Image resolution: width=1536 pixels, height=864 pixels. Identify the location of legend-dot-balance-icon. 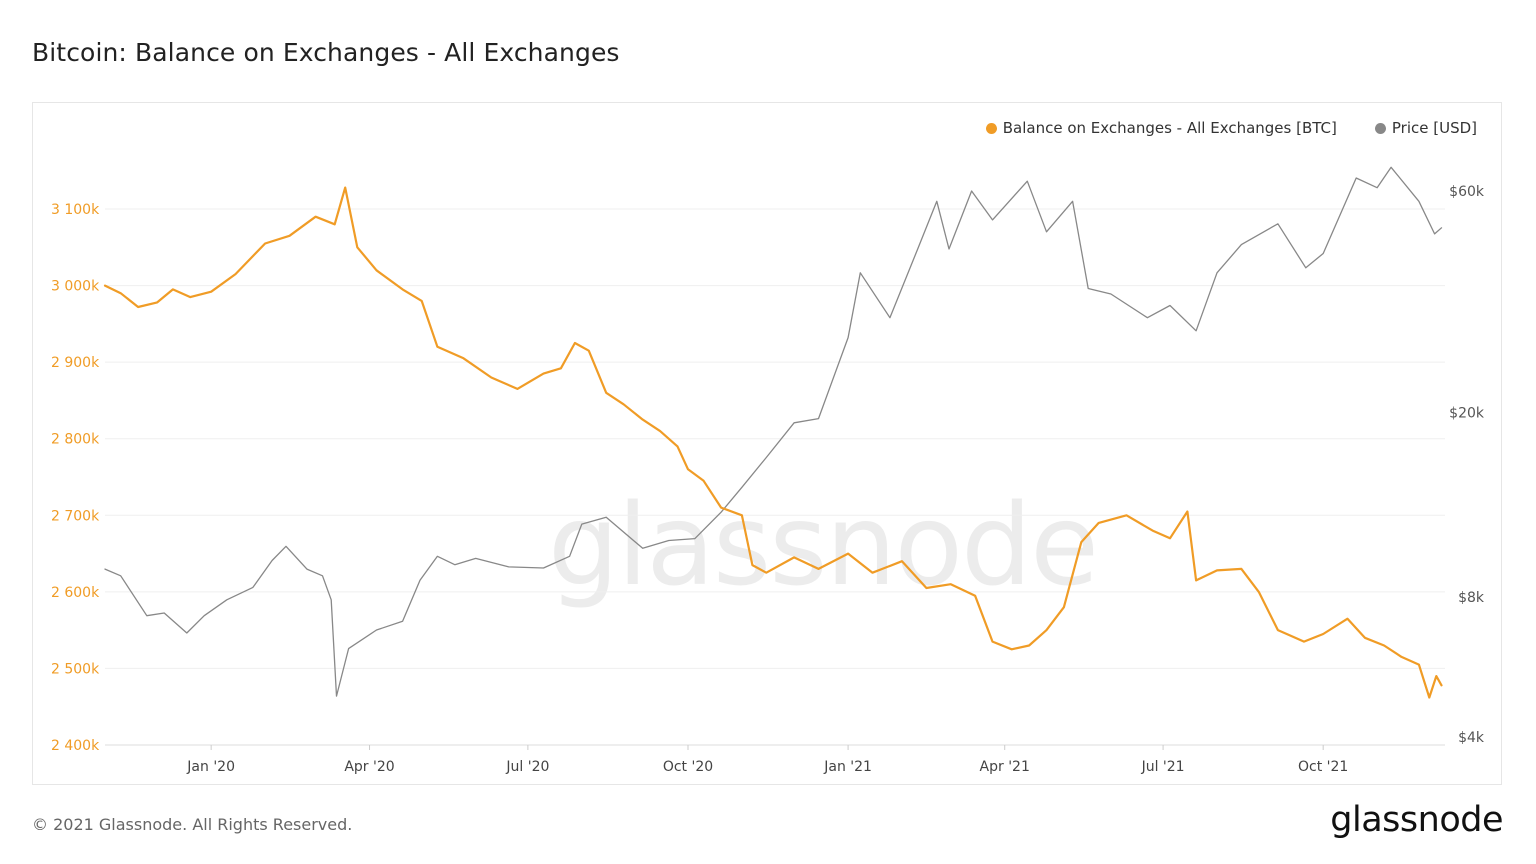
(991, 128).